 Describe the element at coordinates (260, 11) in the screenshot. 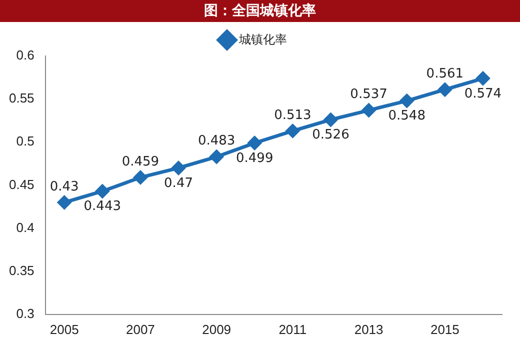

I see `chart-title: 图：全国城镇化率` at that location.